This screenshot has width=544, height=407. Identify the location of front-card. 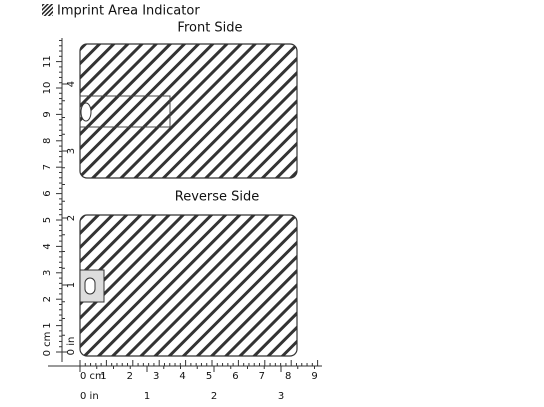
(188, 111).